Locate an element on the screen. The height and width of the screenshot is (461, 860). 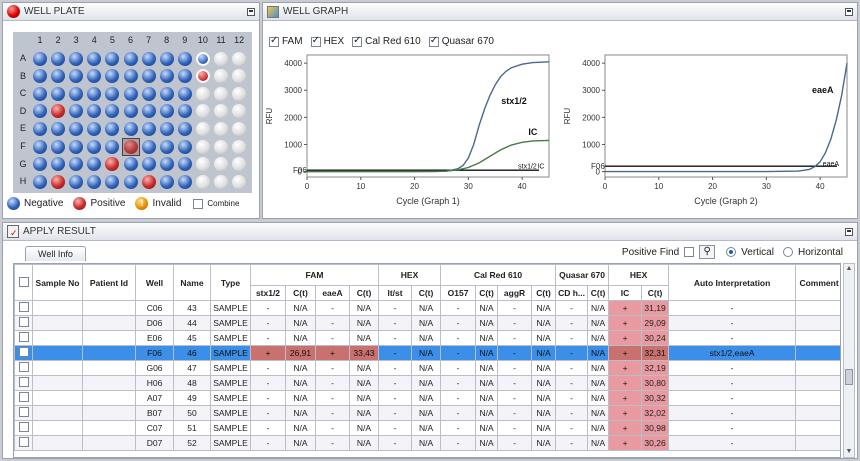
plate-column-header: 4 is located at coordinates (94, 40).